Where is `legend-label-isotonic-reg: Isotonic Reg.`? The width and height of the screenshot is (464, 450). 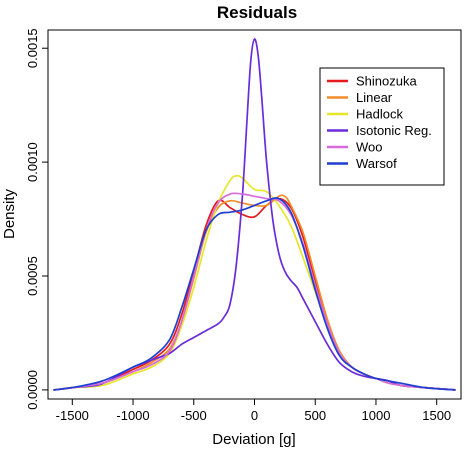 legend-label-isotonic-reg: Isotonic Reg. is located at coordinates (394, 130).